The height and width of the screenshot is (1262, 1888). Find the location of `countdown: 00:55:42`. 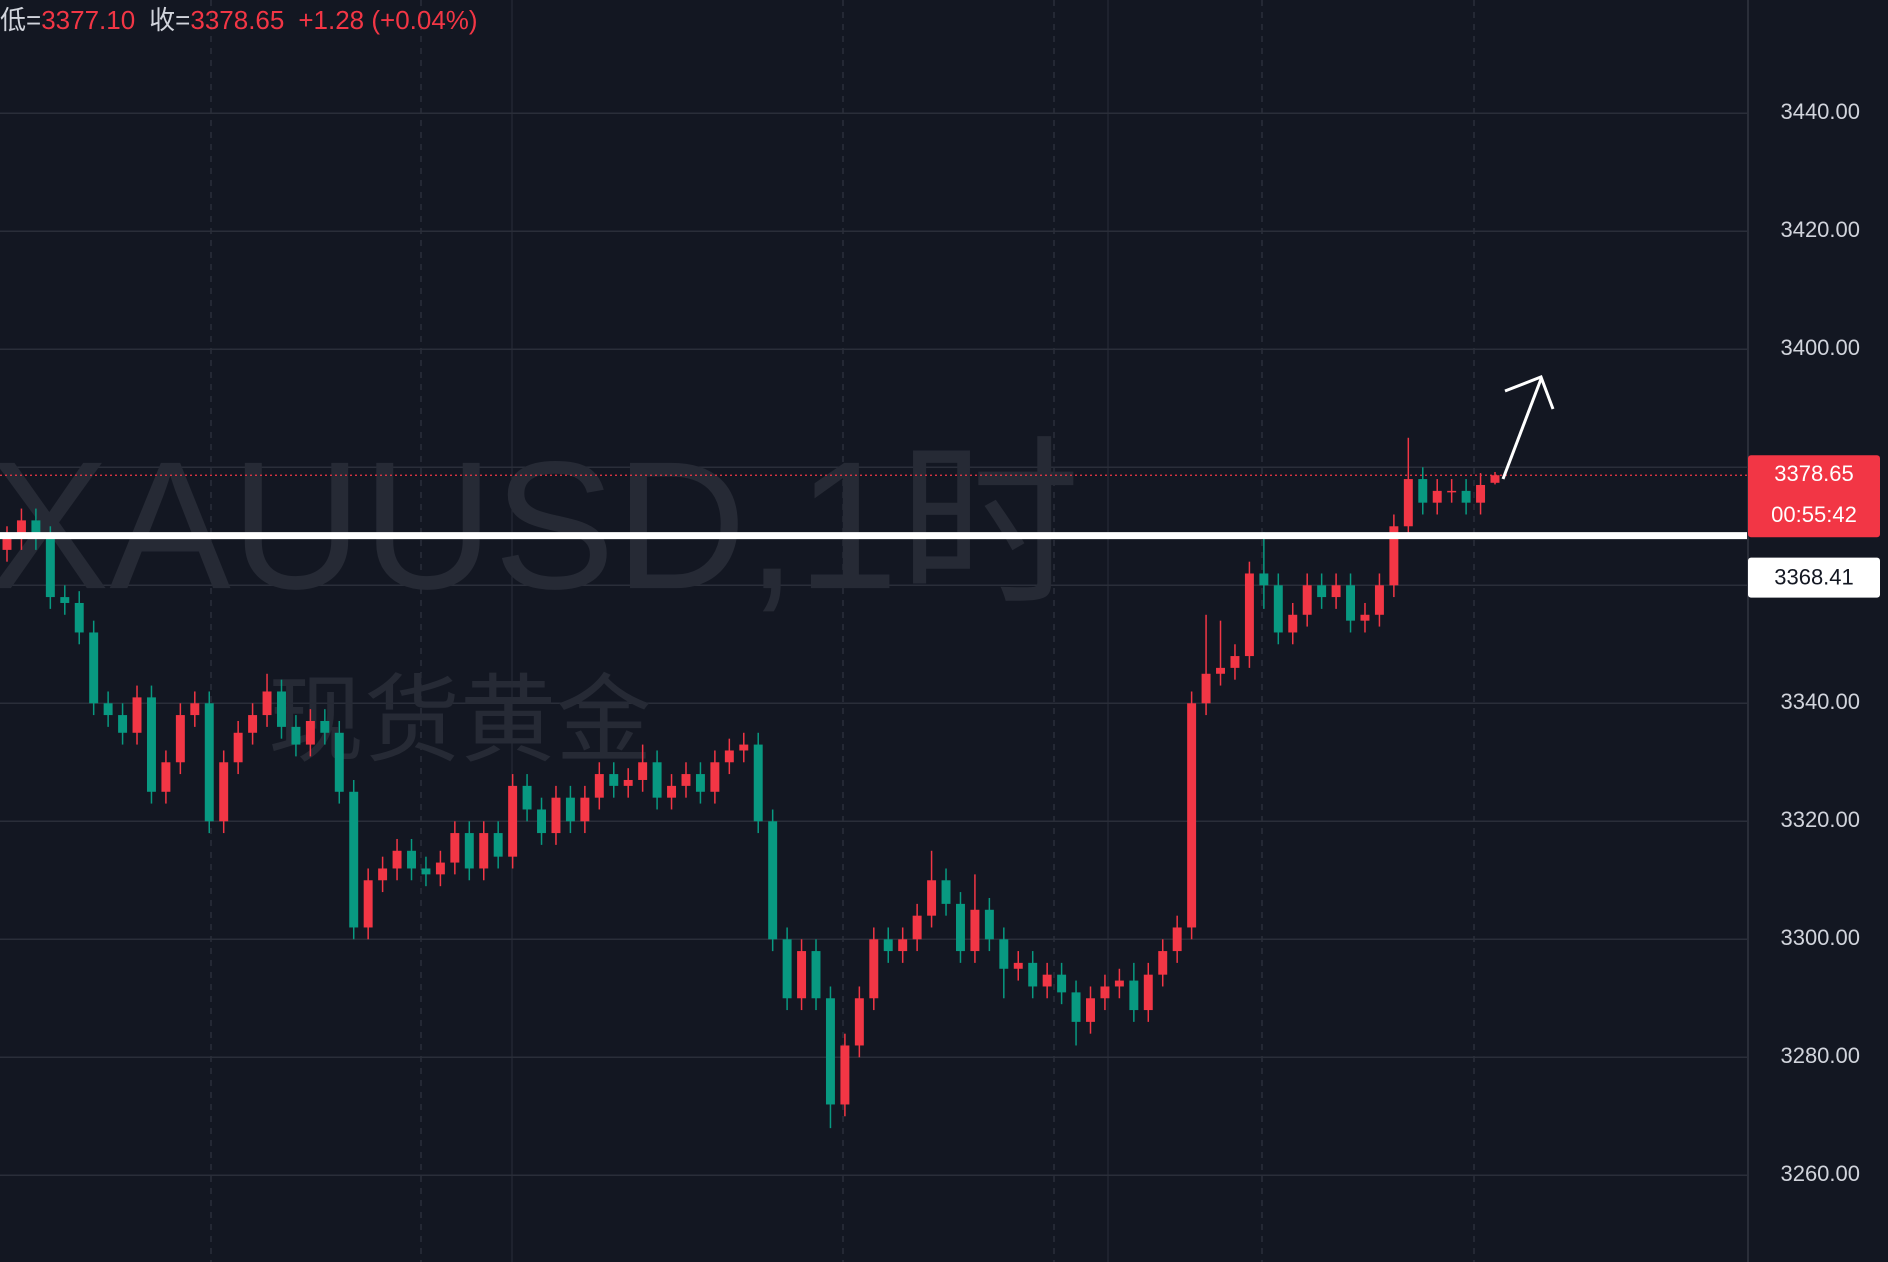

countdown: 00:55:42 is located at coordinates (1814, 514).